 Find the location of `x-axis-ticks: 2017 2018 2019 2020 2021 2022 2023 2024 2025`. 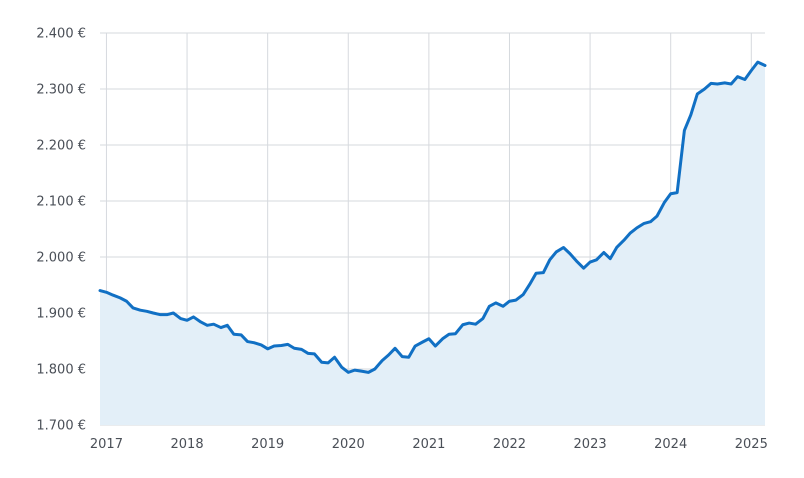

x-axis-ticks: 2017 2018 2019 2020 2021 2022 2023 2024 2025 is located at coordinates (429, 444).